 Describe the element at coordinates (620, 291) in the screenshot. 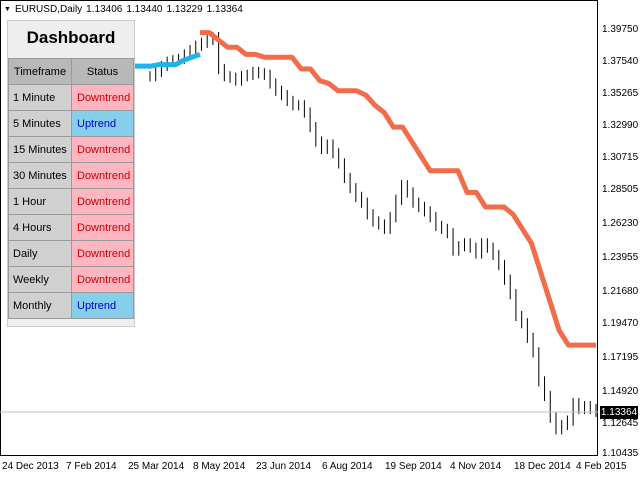

I see `price-tick-label: 1.21680` at that location.